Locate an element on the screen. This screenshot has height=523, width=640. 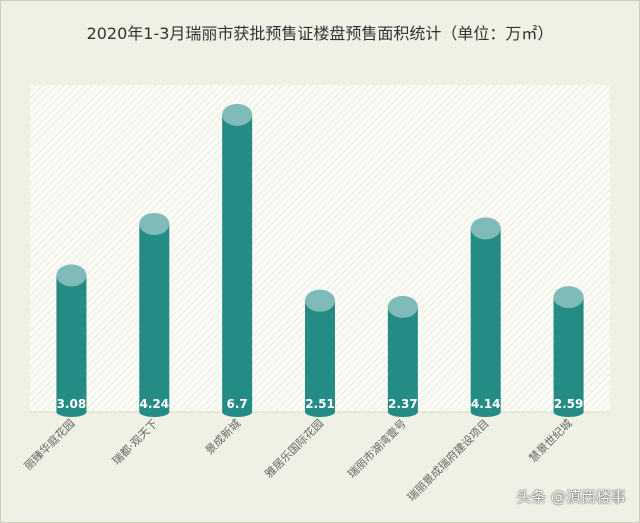
data-label: 2.37 is located at coordinates (403, 404).